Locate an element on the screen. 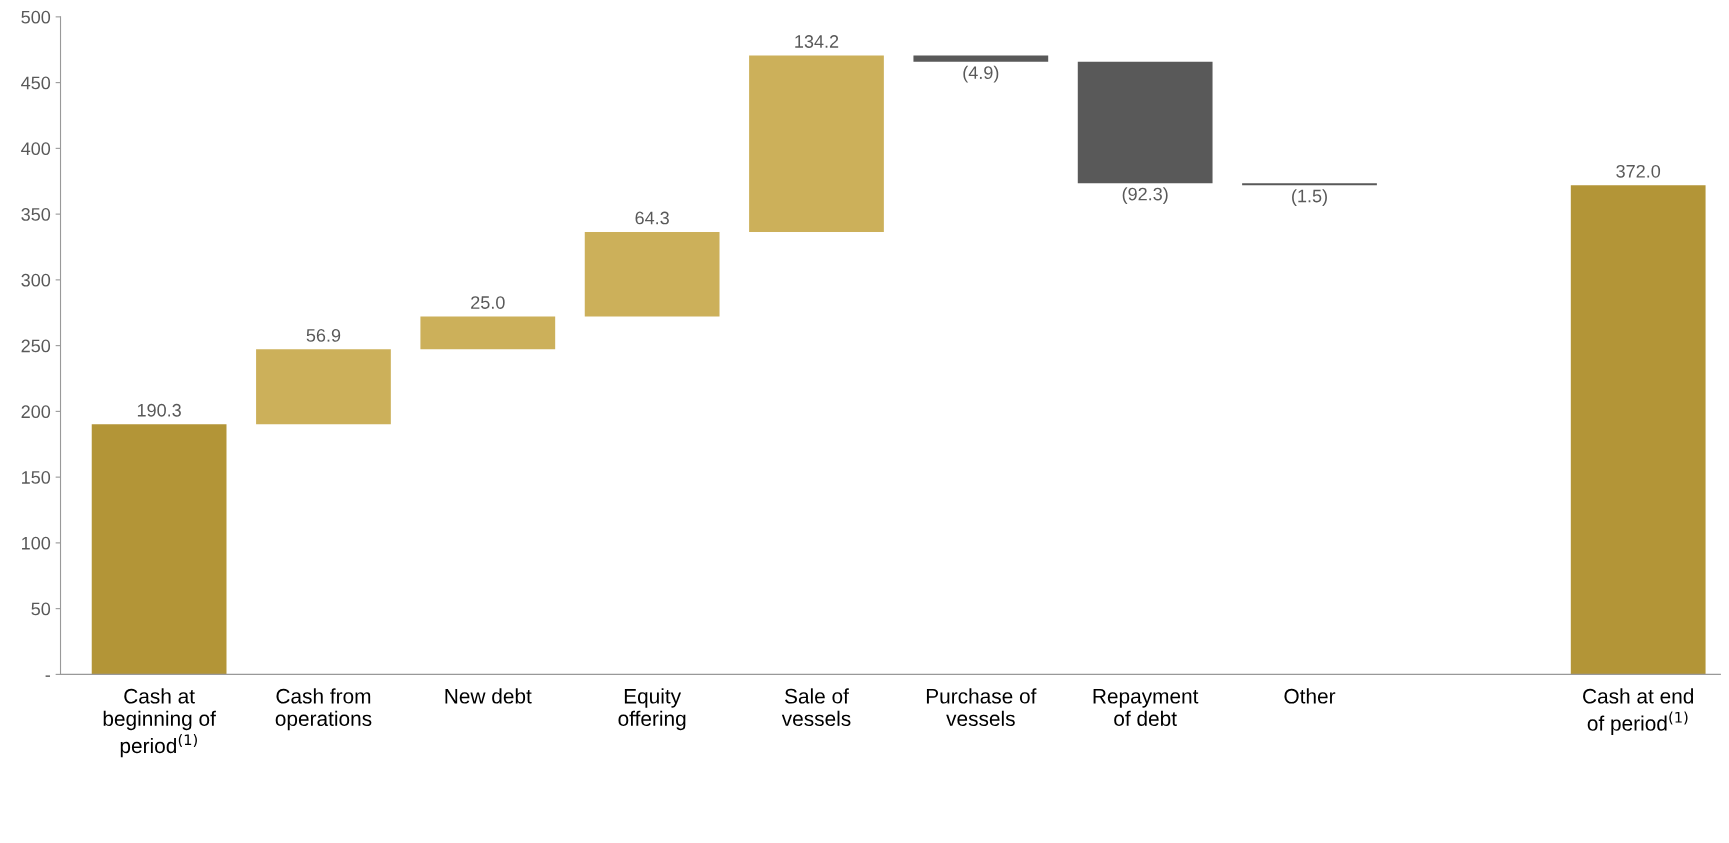  data-label: (4.9) is located at coordinates (981, 74).